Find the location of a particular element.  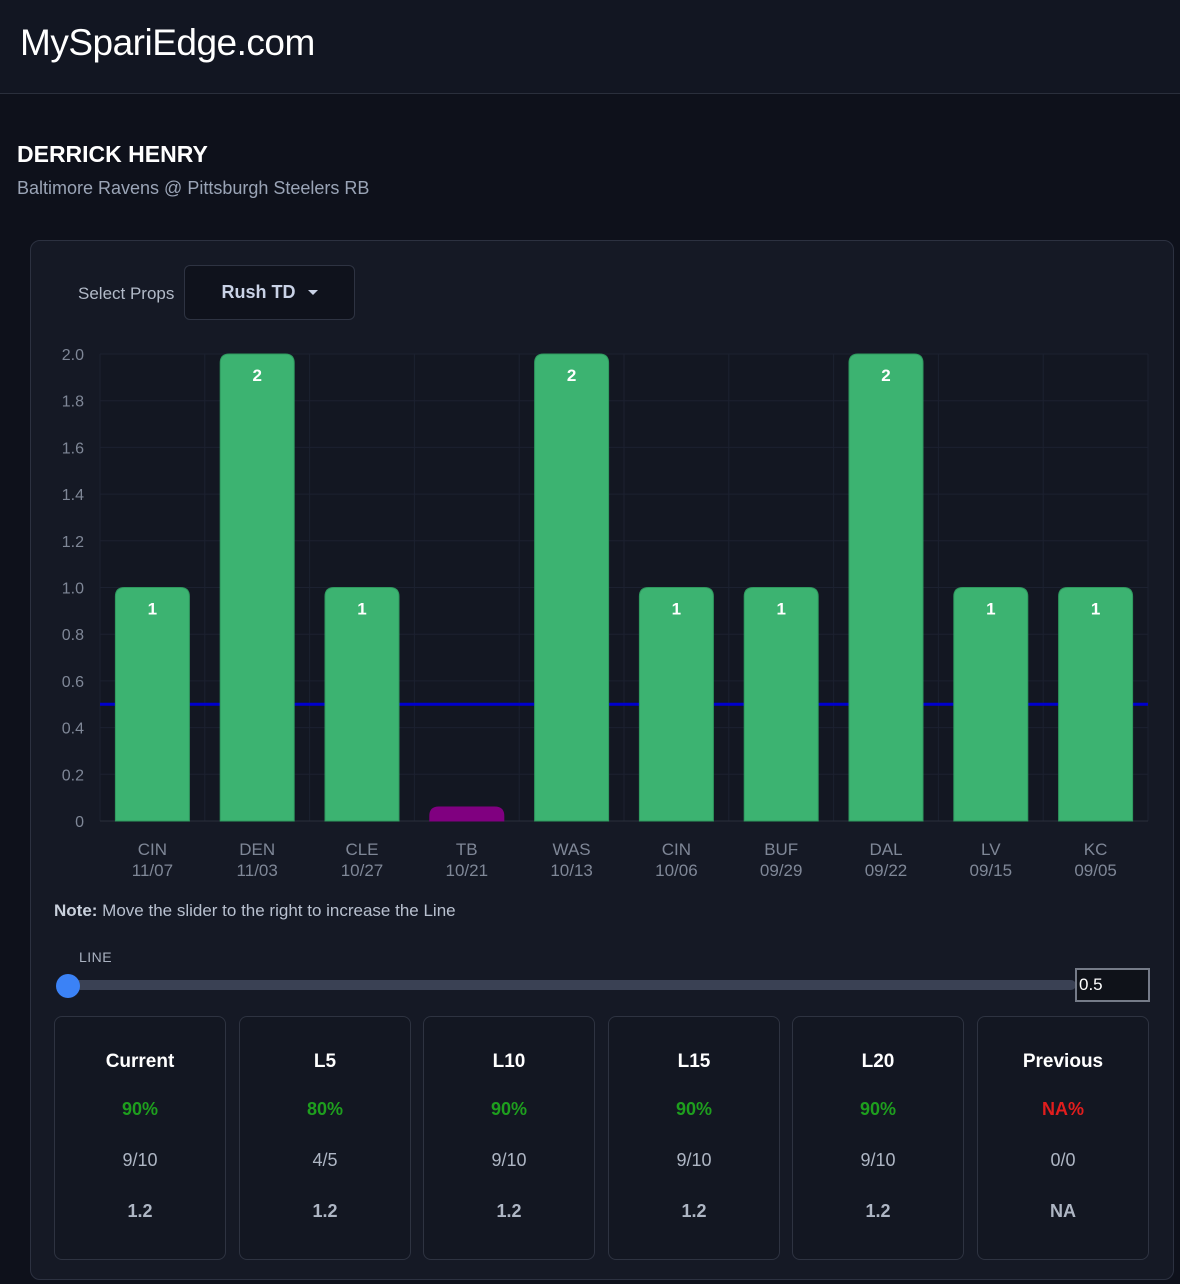

stat-average: NA is located at coordinates (1063, 1211).